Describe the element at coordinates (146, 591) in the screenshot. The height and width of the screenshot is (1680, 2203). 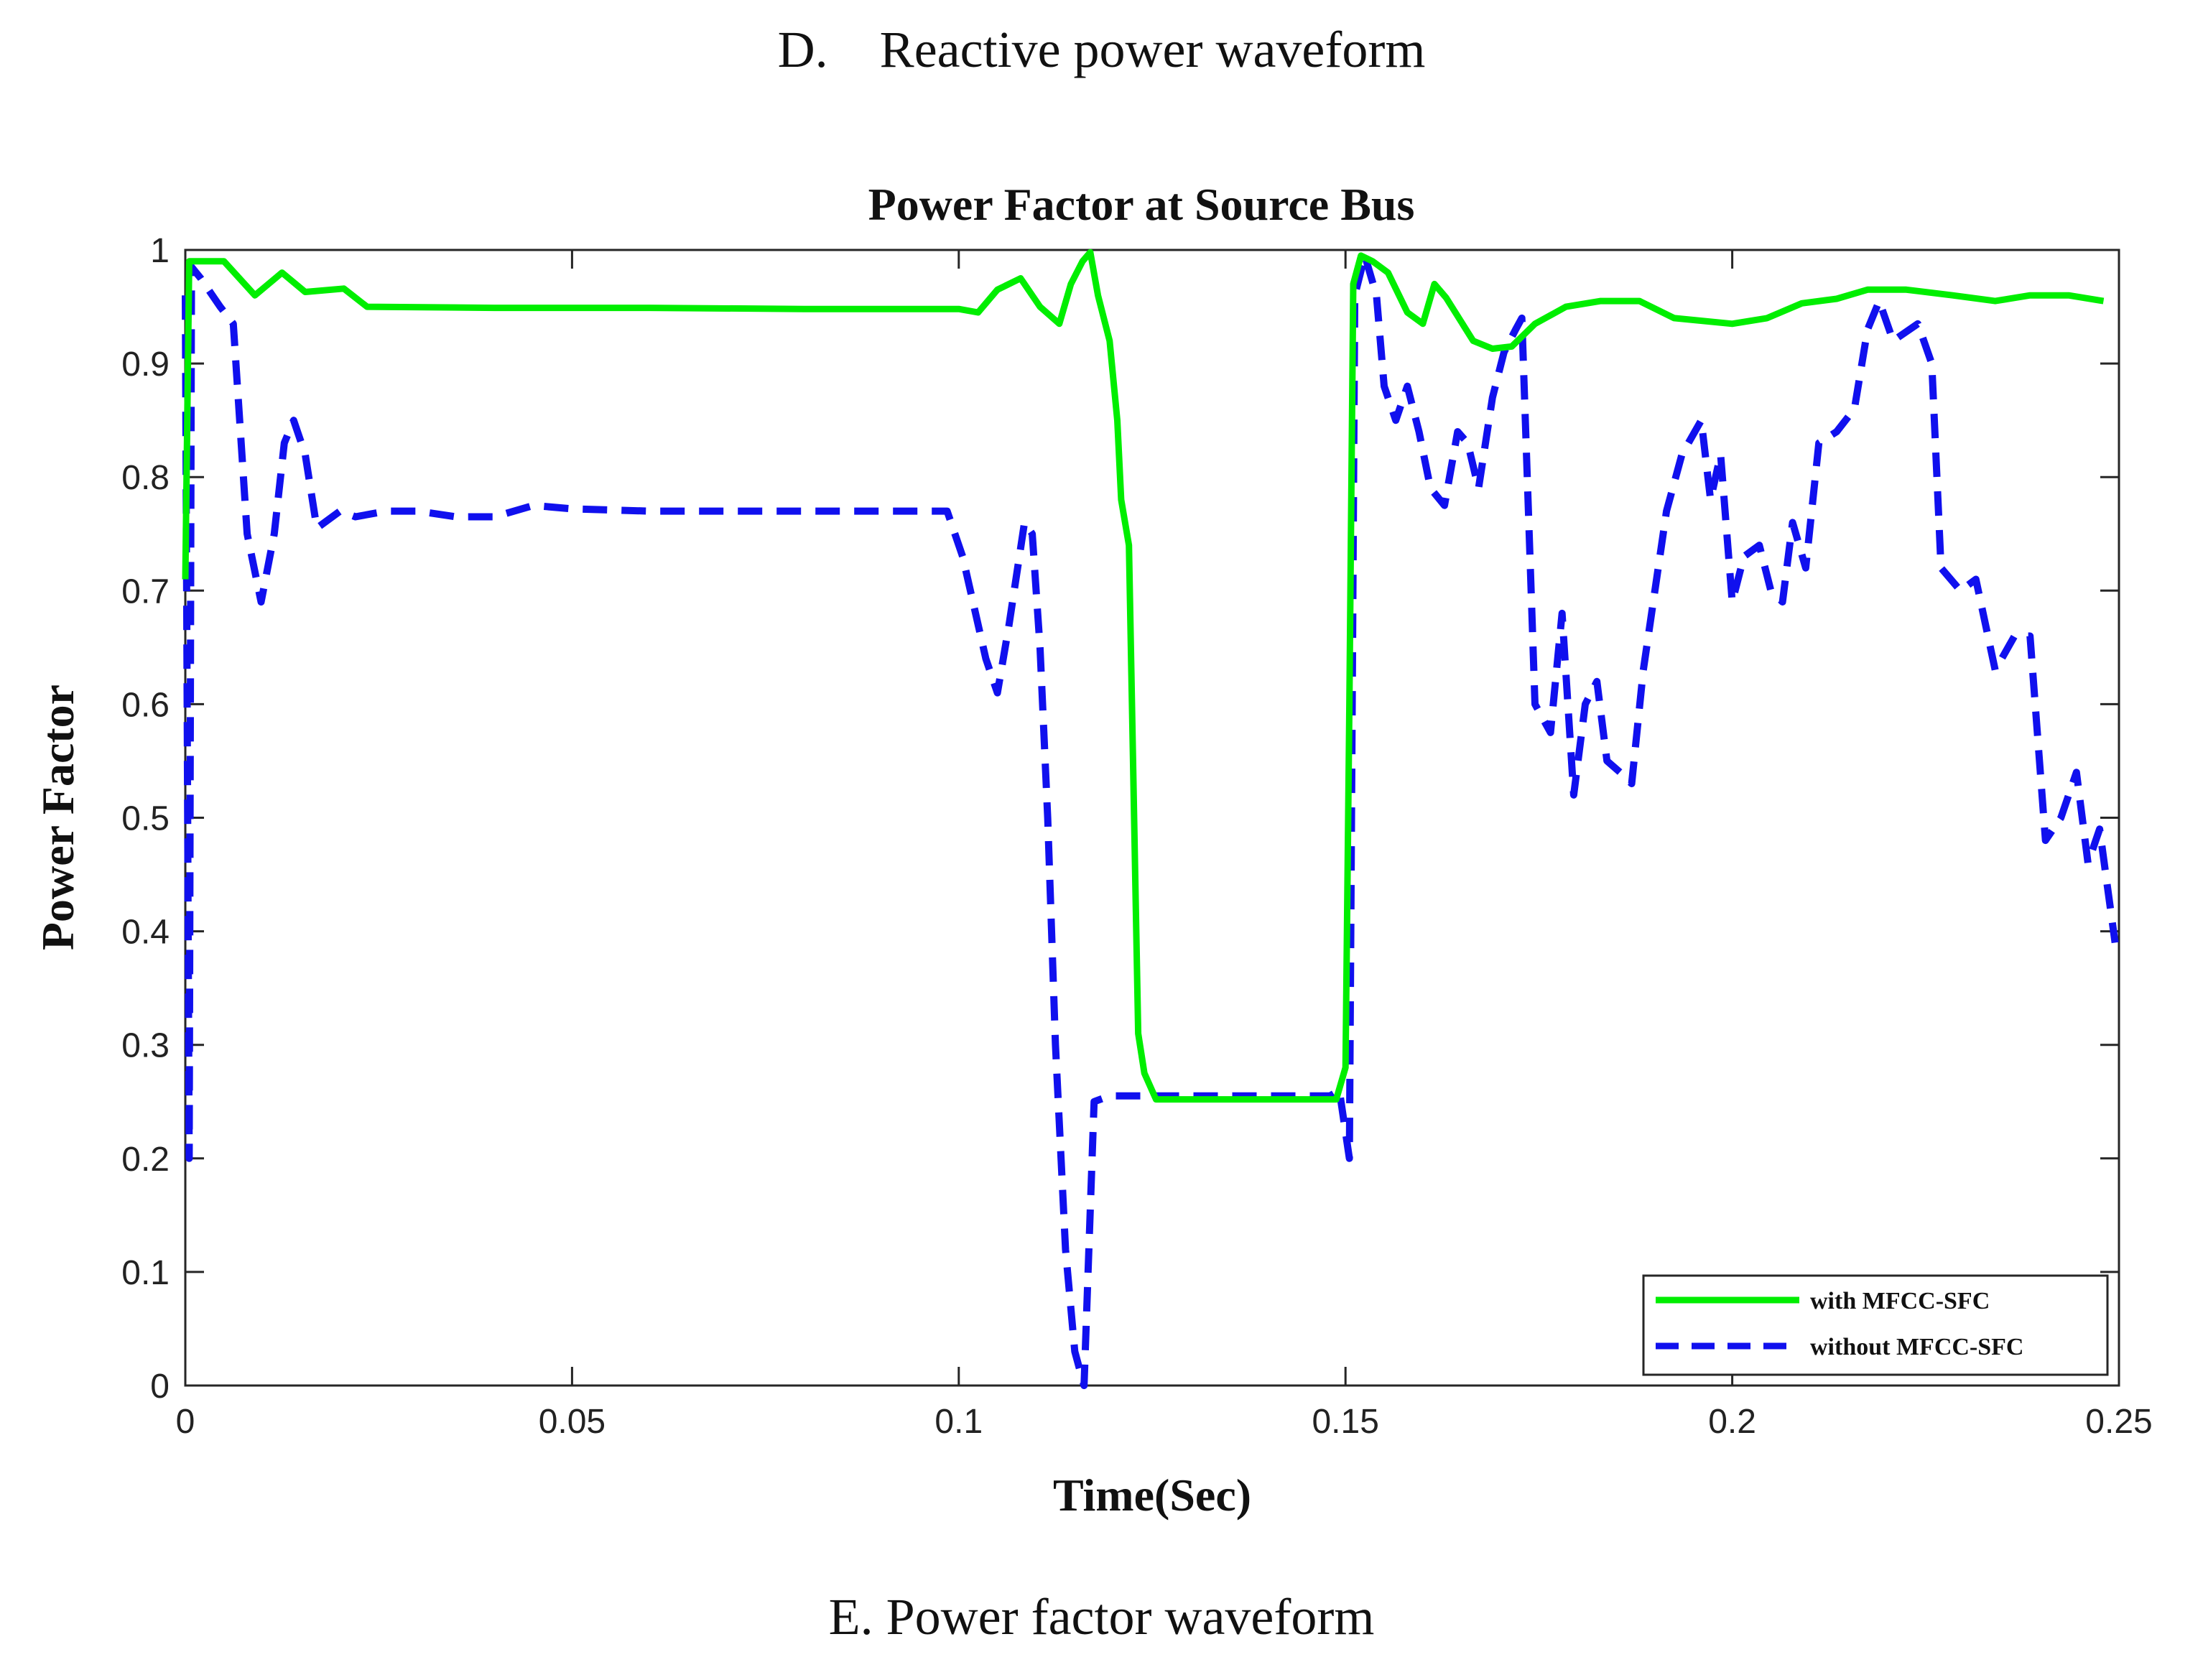
I see `y-tick-label: 0.7` at that location.